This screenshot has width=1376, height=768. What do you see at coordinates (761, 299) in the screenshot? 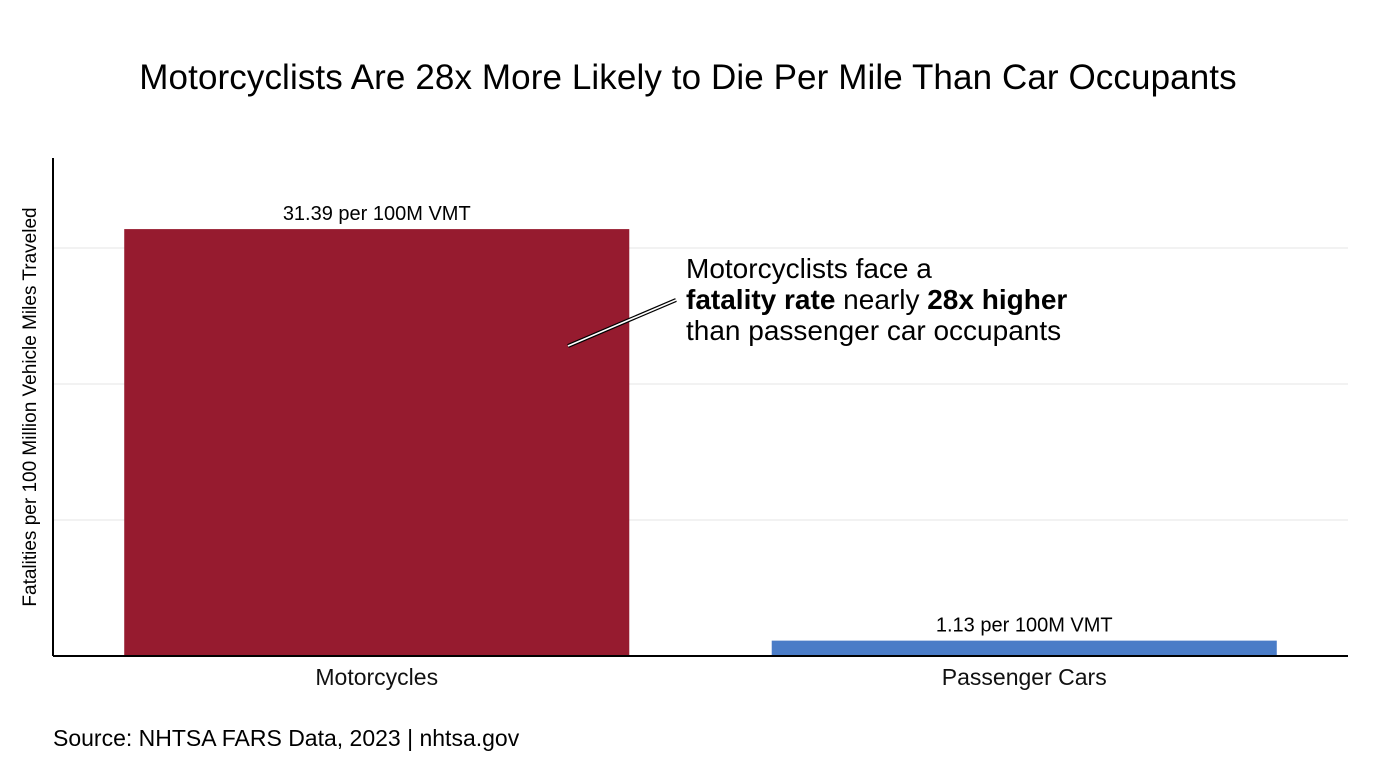
I see `annotation-emphasis-rate: fatality rate` at bounding box center [761, 299].